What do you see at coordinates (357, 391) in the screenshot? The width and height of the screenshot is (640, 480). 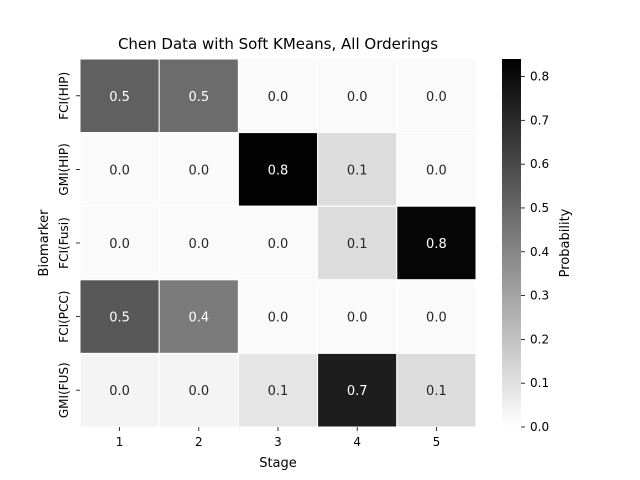 I see `cell-value-label: 0.7` at bounding box center [357, 391].